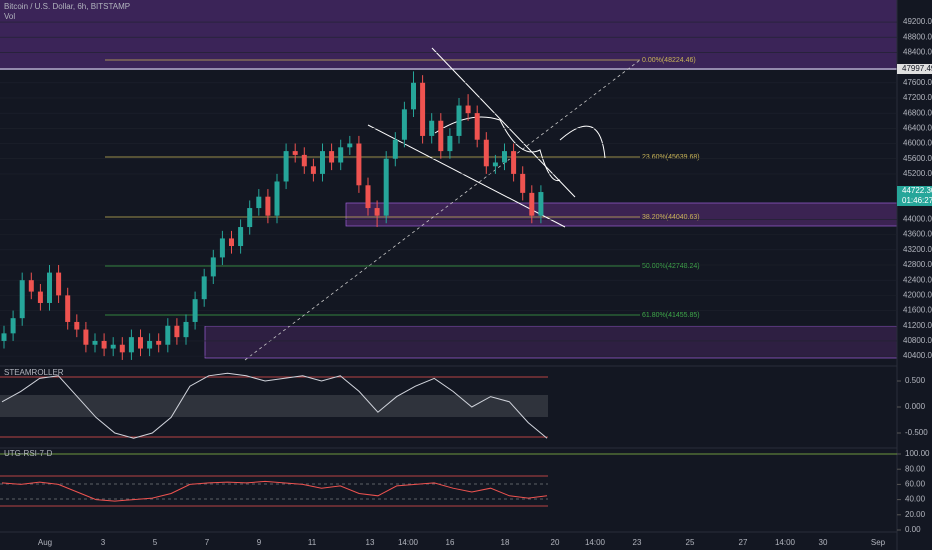  What do you see at coordinates (917, 264) in the screenshot?
I see `y-tick-label: 42800.00` at bounding box center [917, 264].